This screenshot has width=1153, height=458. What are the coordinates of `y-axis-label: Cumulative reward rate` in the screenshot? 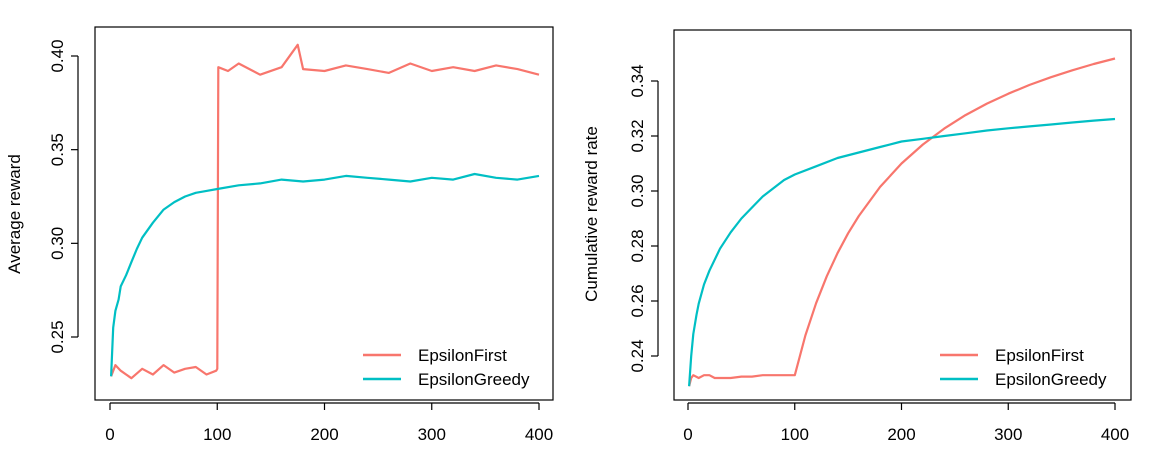 It's located at (591, 214).